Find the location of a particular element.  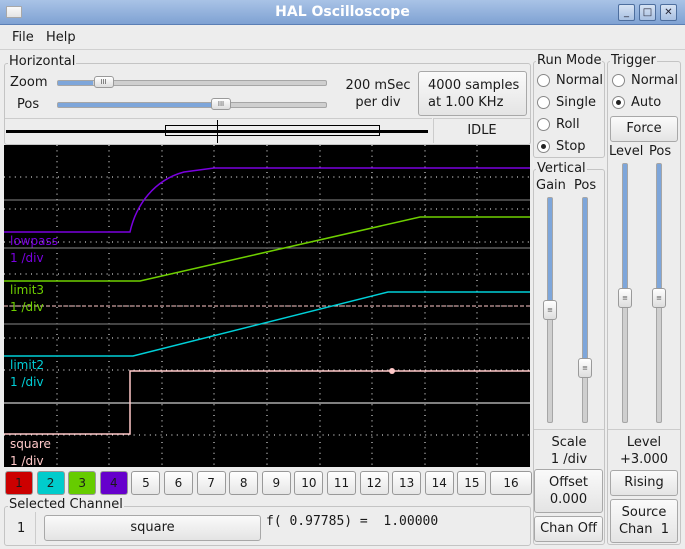

trigger-level-title: Level is located at coordinates (644, 442).